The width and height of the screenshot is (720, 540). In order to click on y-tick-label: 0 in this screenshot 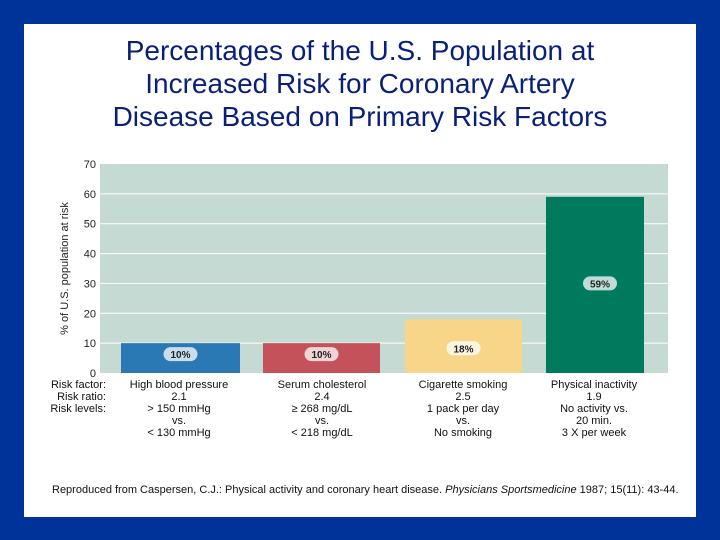, I will do `click(93, 374)`.